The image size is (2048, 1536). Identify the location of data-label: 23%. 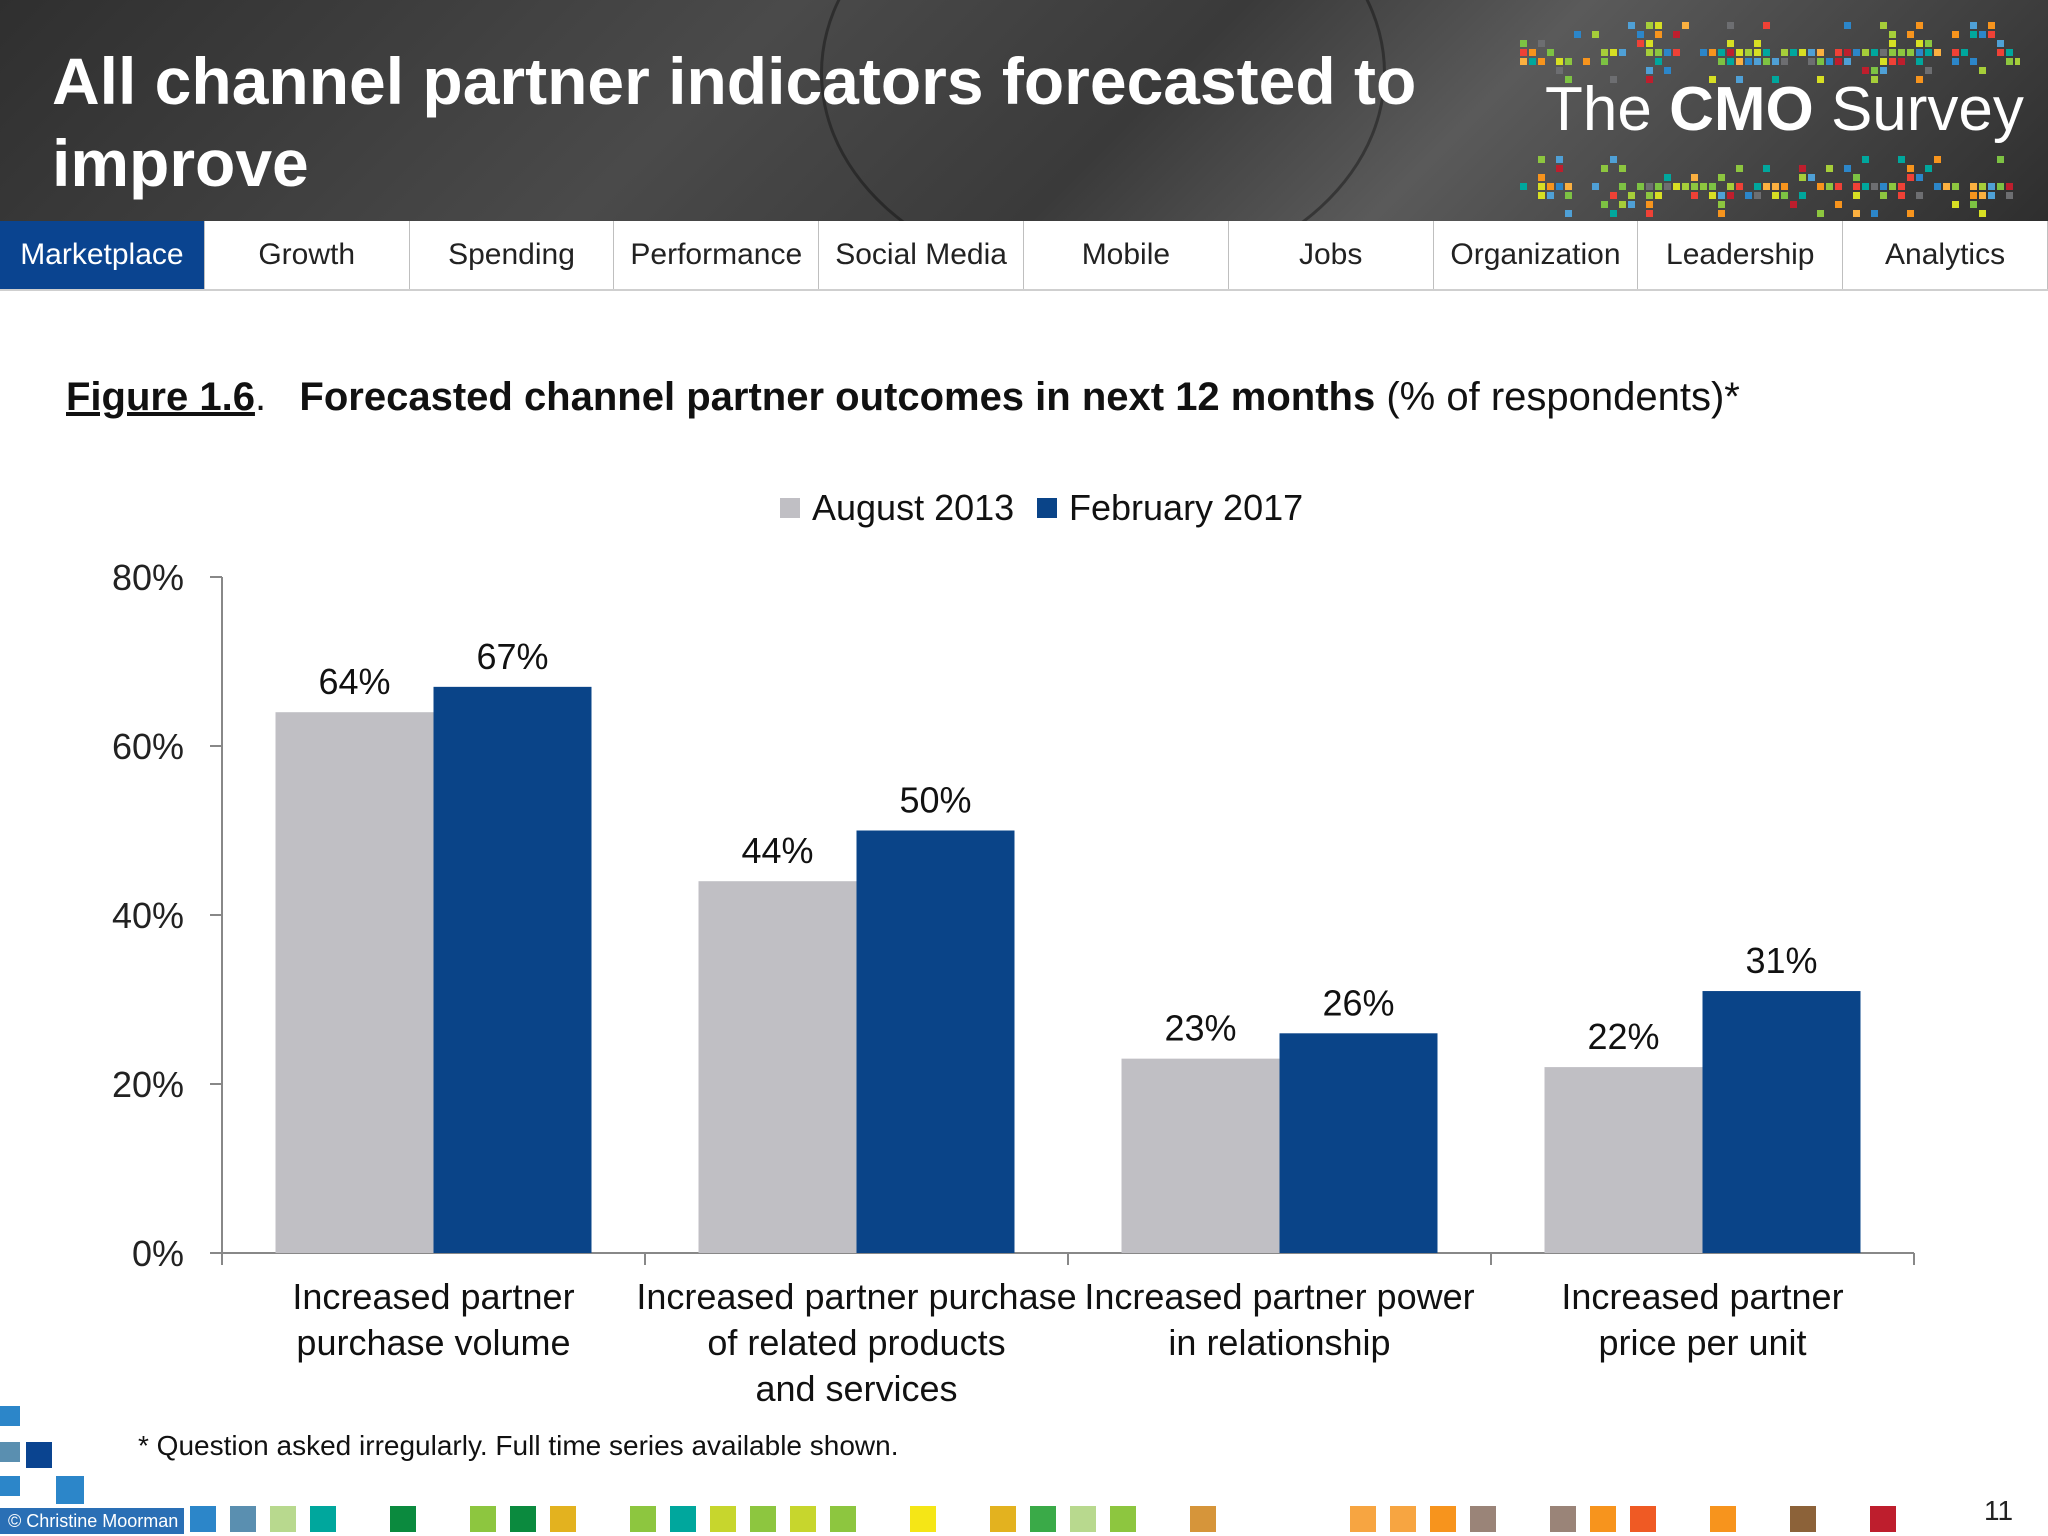
(1200, 1028).